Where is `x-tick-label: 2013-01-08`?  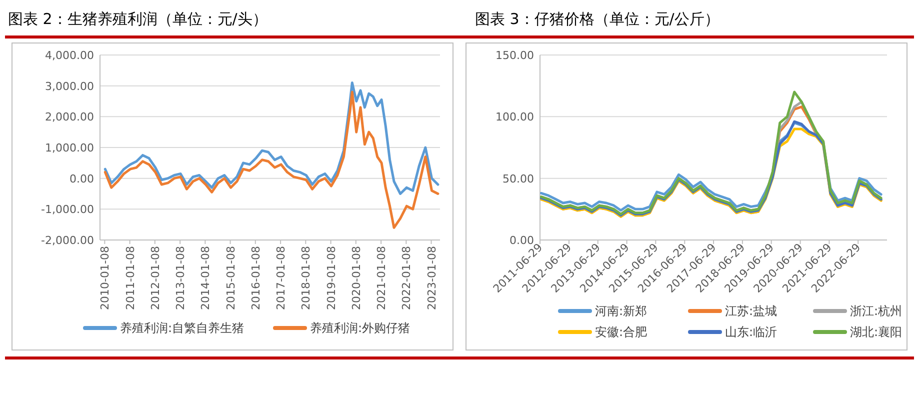
x-tick-label: 2013-01-08 is located at coordinates (181, 278).